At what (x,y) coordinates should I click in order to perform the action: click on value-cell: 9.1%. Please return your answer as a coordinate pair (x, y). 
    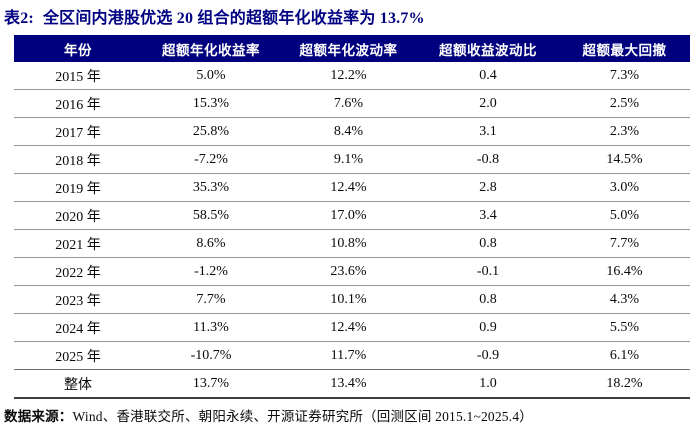
    Looking at the image, I should click on (348, 159).